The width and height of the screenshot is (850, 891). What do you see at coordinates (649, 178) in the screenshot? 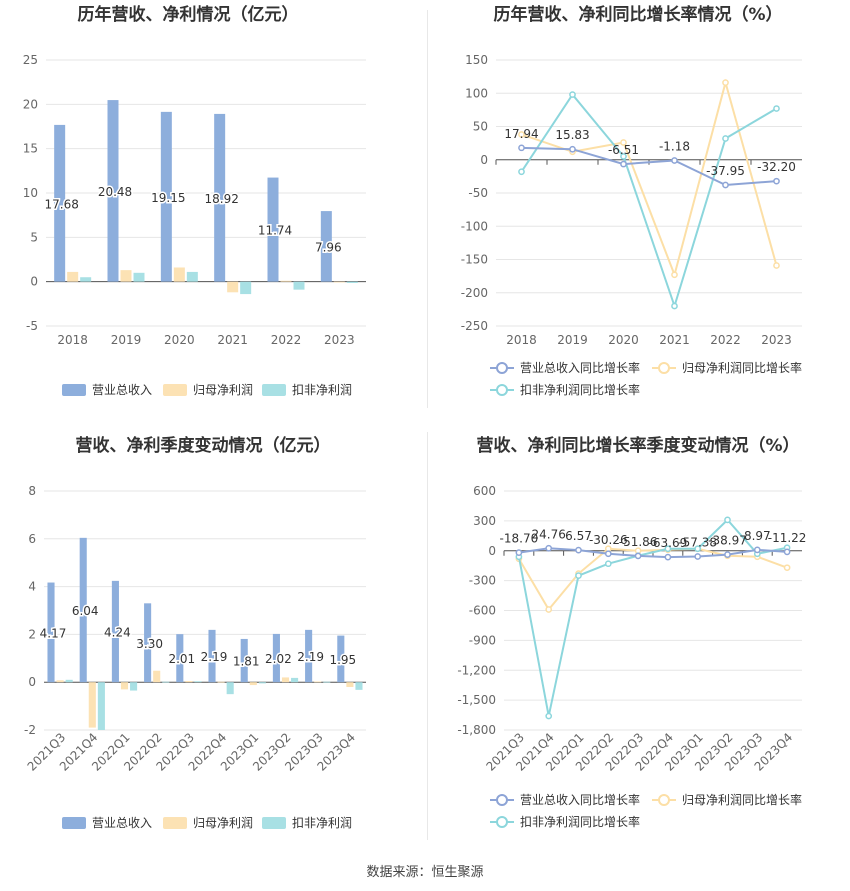
I see `annual-line-line-归母净利润同比增长率` at bounding box center [649, 178].